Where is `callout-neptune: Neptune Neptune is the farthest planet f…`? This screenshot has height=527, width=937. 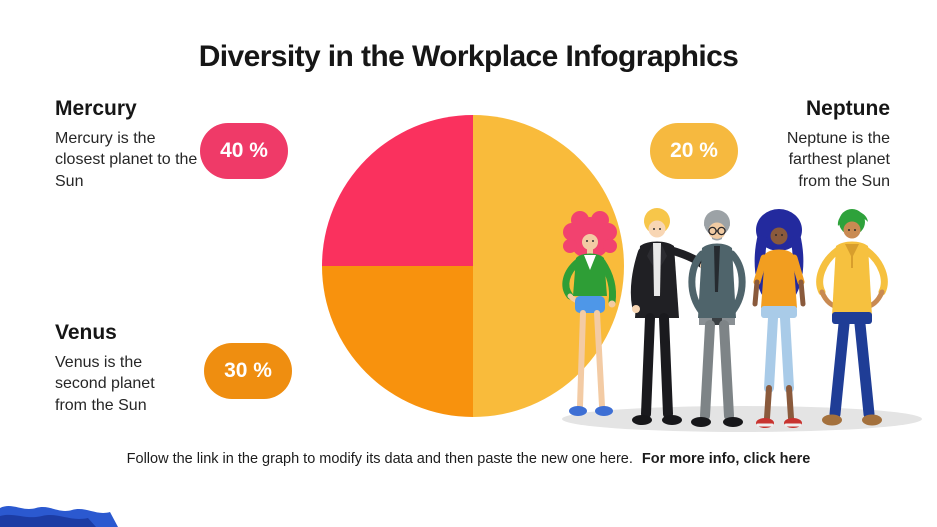 callout-neptune: Neptune Neptune is the farthest planet f… is located at coordinates (805, 144).